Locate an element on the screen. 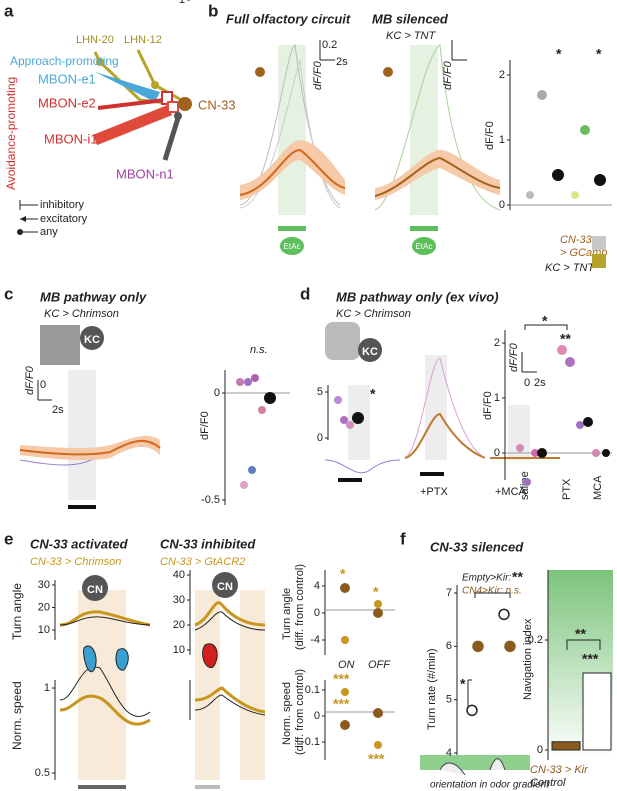 The height and width of the screenshot is (791, 617). scale-label: 0 is located at coordinates (43, 385).